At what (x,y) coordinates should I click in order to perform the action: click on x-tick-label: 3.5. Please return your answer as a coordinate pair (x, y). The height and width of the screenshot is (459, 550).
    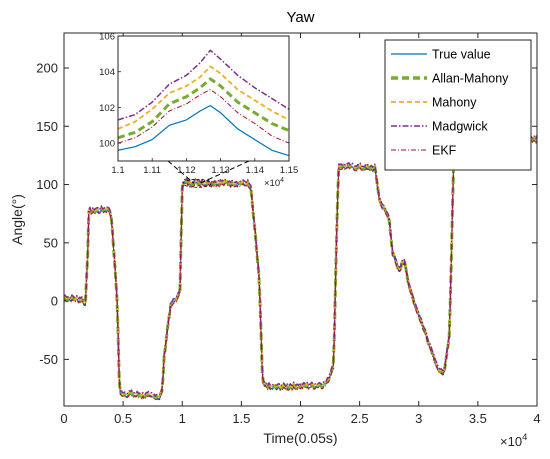
    Looking at the image, I should click on (478, 418).